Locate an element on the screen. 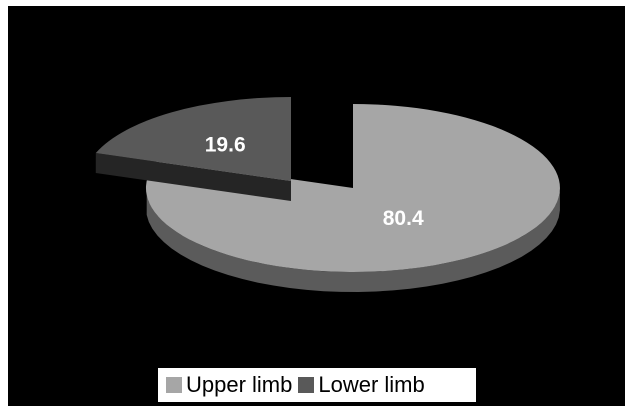 The width and height of the screenshot is (633, 412). legend-item-upper-limb: Upper limb is located at coordinates (229, 385).